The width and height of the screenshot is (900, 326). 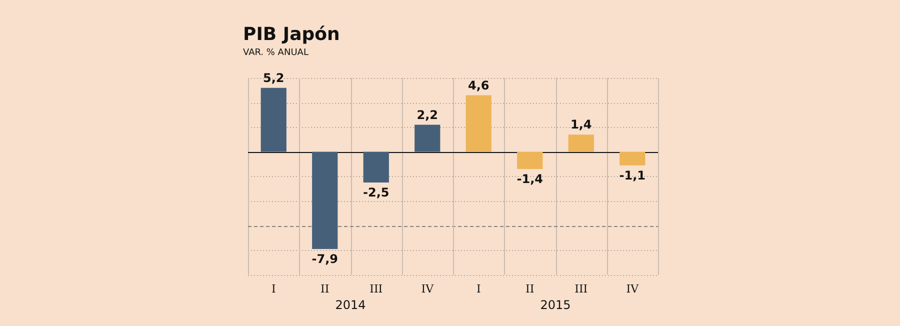 What do you see at coordinates (427, 115) in the screenshot?
I see `data-label: 2,2` at bounding box center [427, 115].